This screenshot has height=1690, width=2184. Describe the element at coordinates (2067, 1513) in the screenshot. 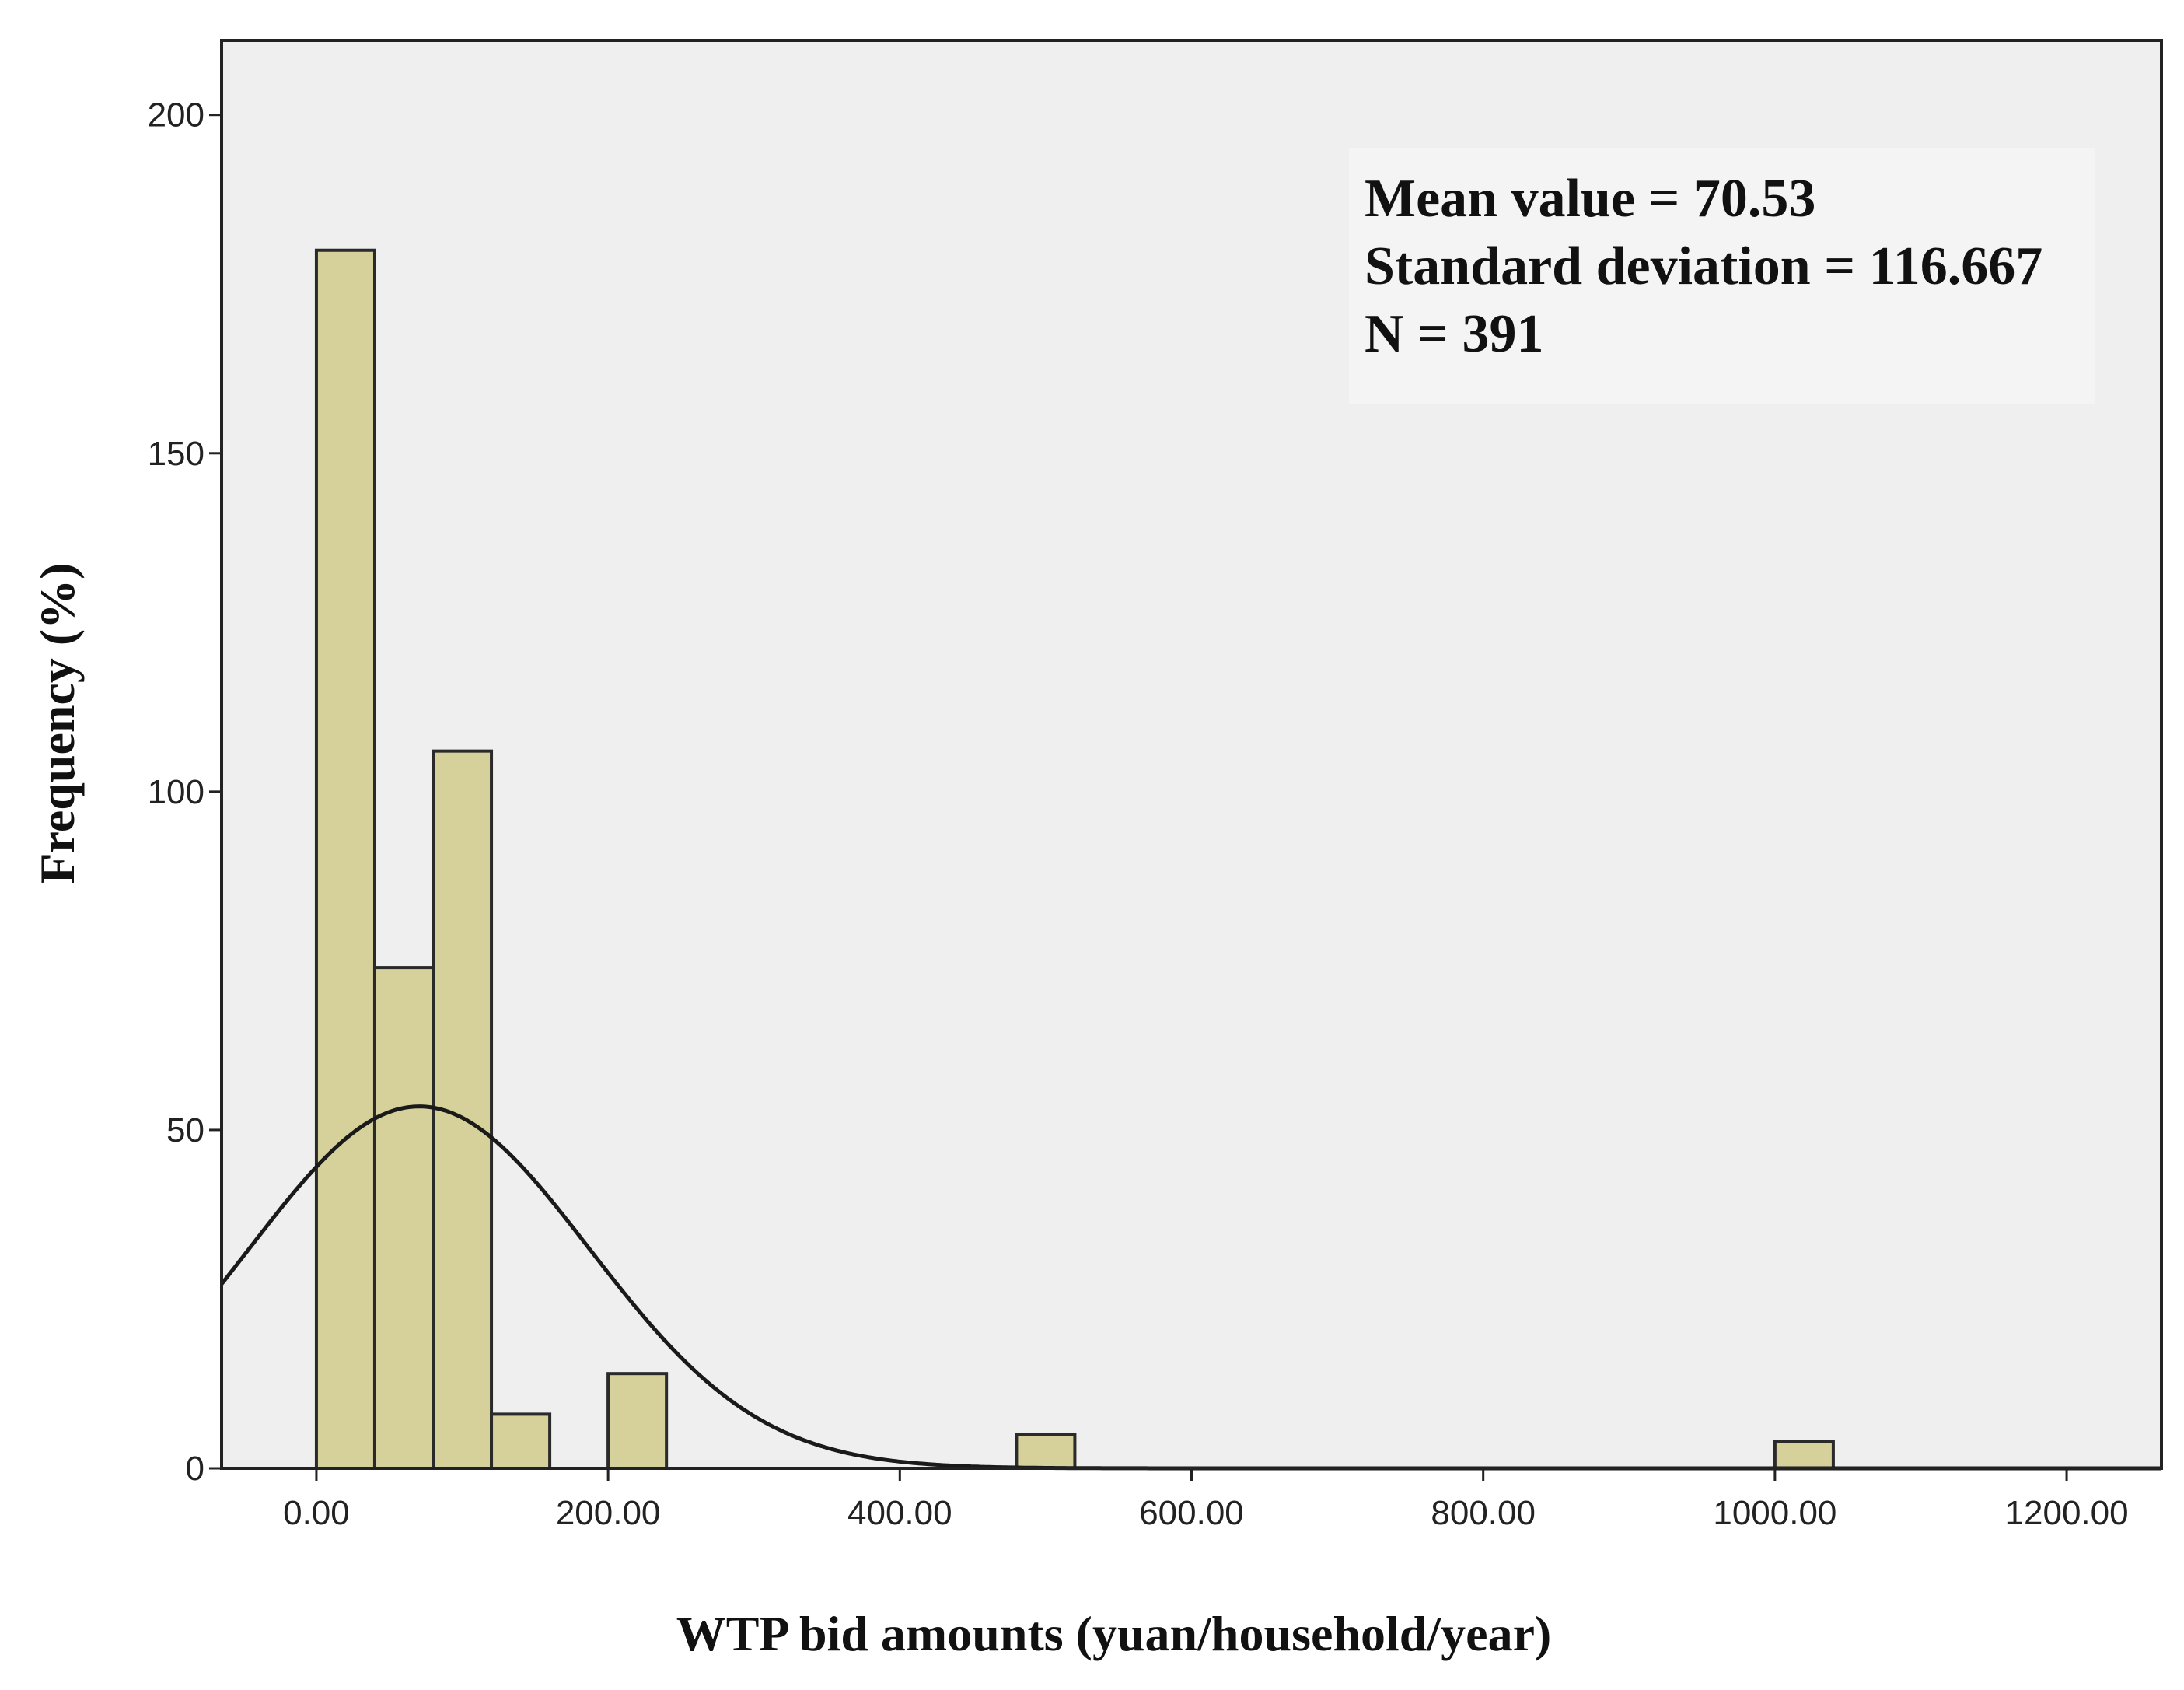

I see `x-tick-label: 1200.00` at that location.